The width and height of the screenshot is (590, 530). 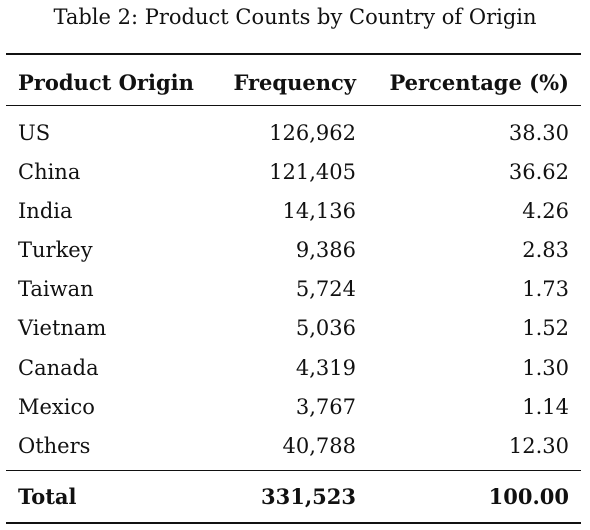 I want to click on percentage-cell: 1.73, so click(x=545, y=289).